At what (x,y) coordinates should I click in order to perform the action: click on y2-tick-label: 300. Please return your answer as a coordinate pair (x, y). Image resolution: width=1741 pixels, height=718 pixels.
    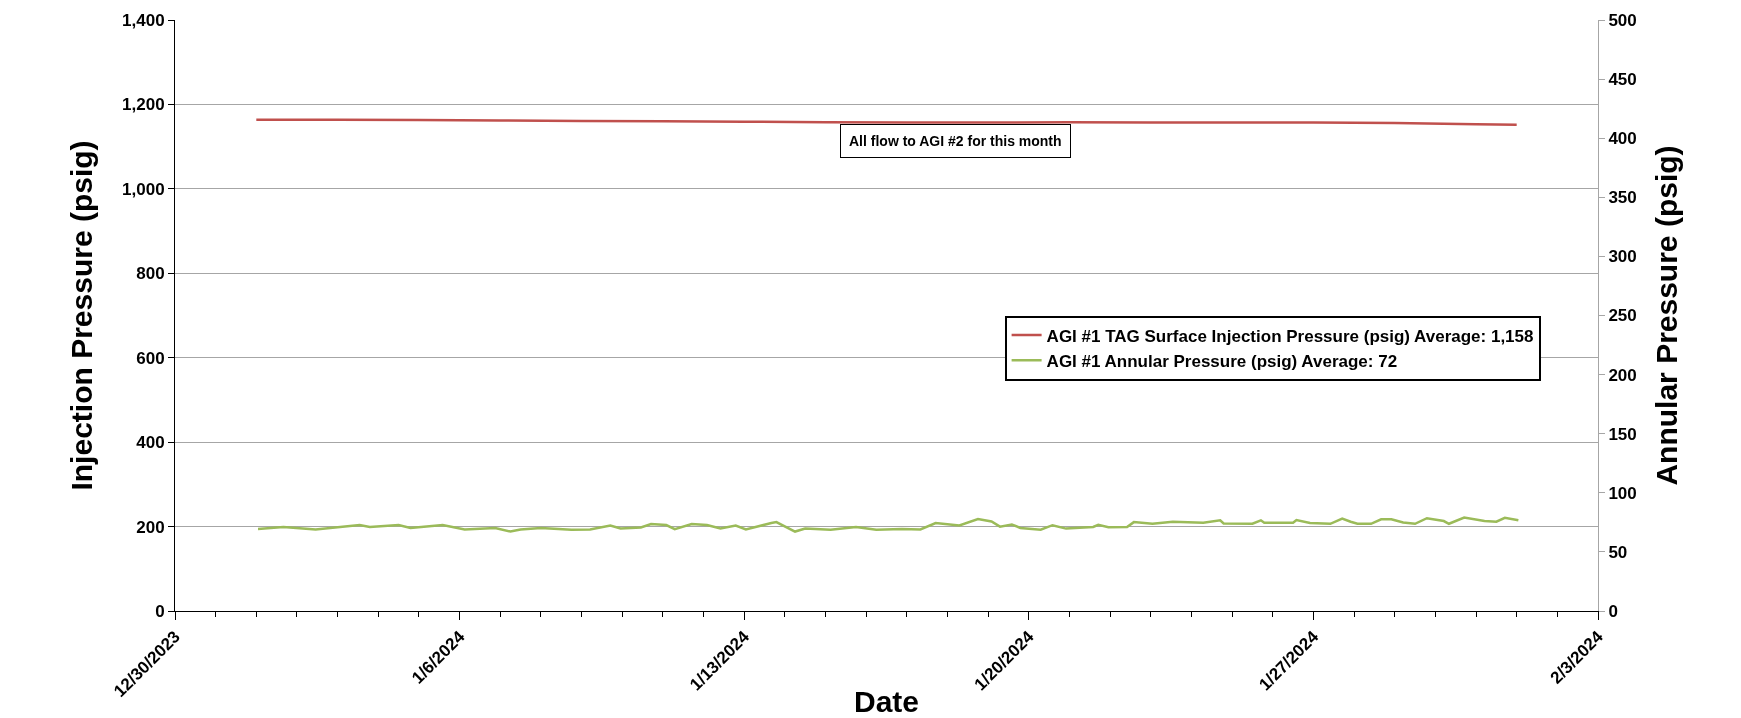
    Looking at the image, I should click on (1622, 257).